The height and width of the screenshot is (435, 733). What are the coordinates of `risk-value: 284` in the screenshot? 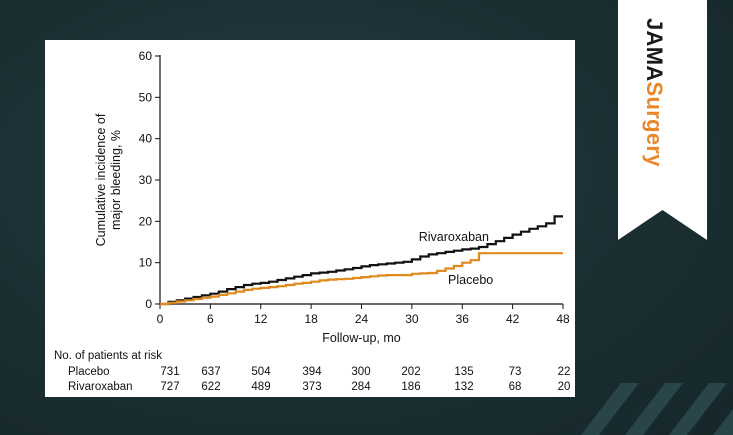 It's located at (361, 387).